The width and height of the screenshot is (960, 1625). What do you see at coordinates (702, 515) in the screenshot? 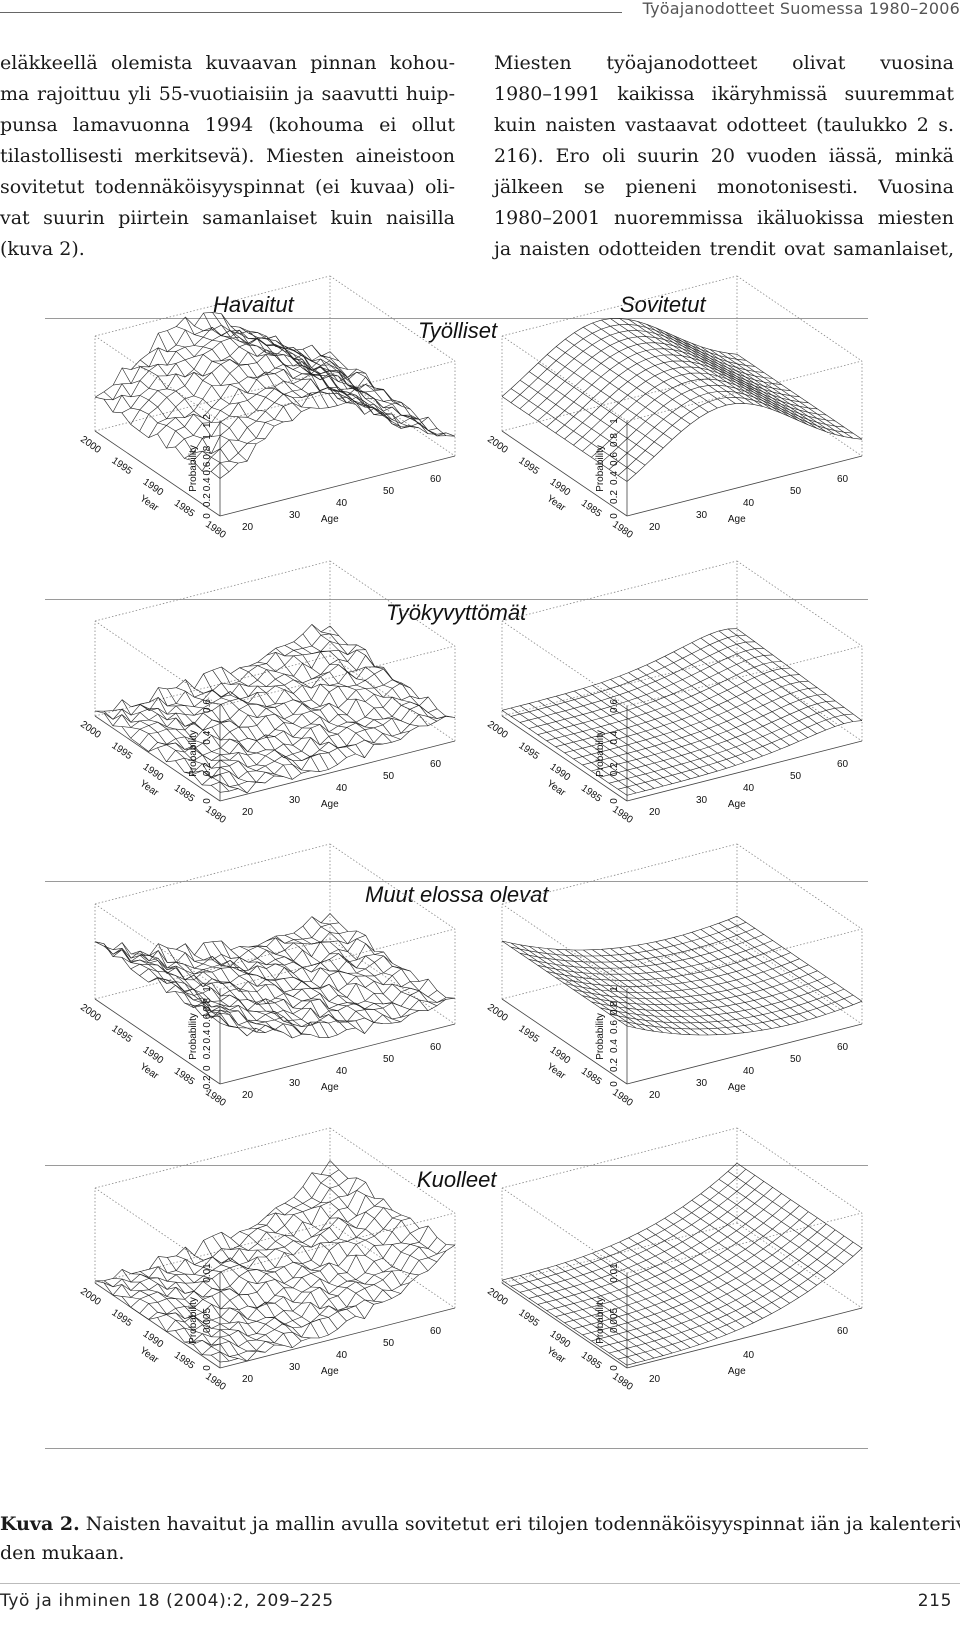
I see `age-tick-label: 30` at bounding box center [702, 515].